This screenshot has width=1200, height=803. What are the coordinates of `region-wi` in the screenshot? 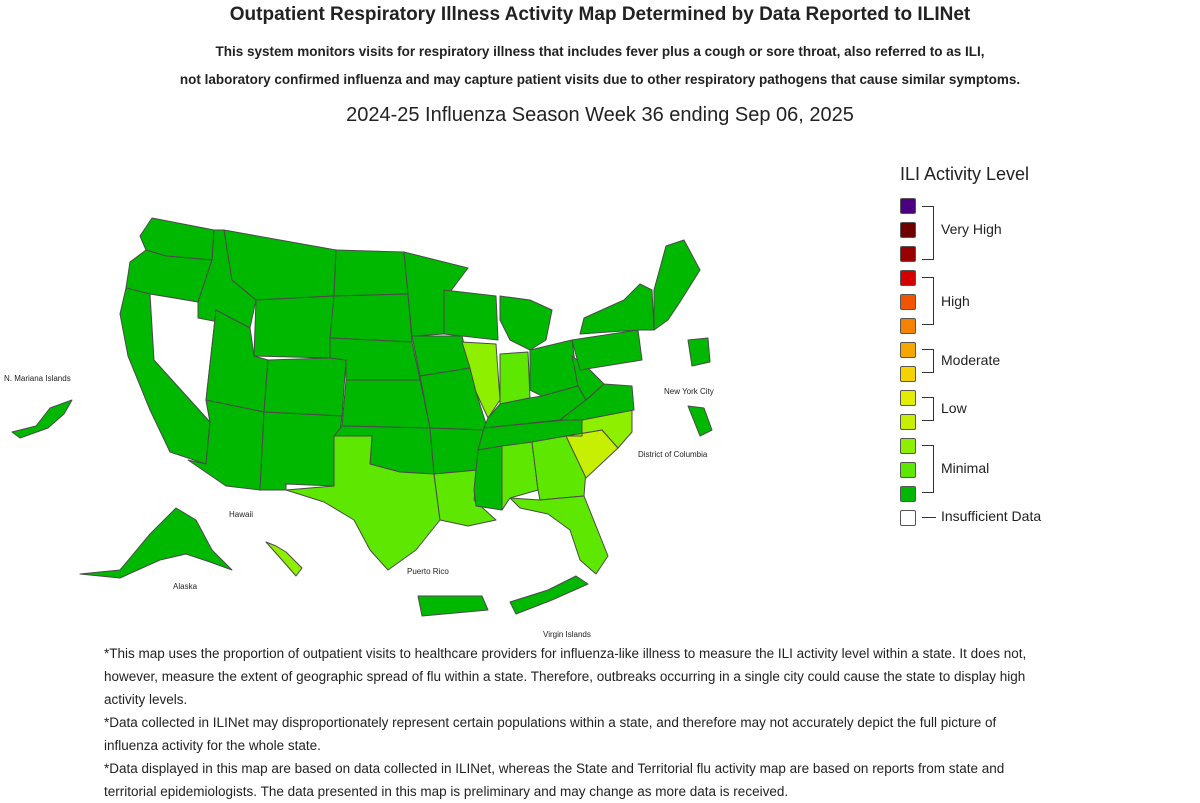 It's located at (471, 315).